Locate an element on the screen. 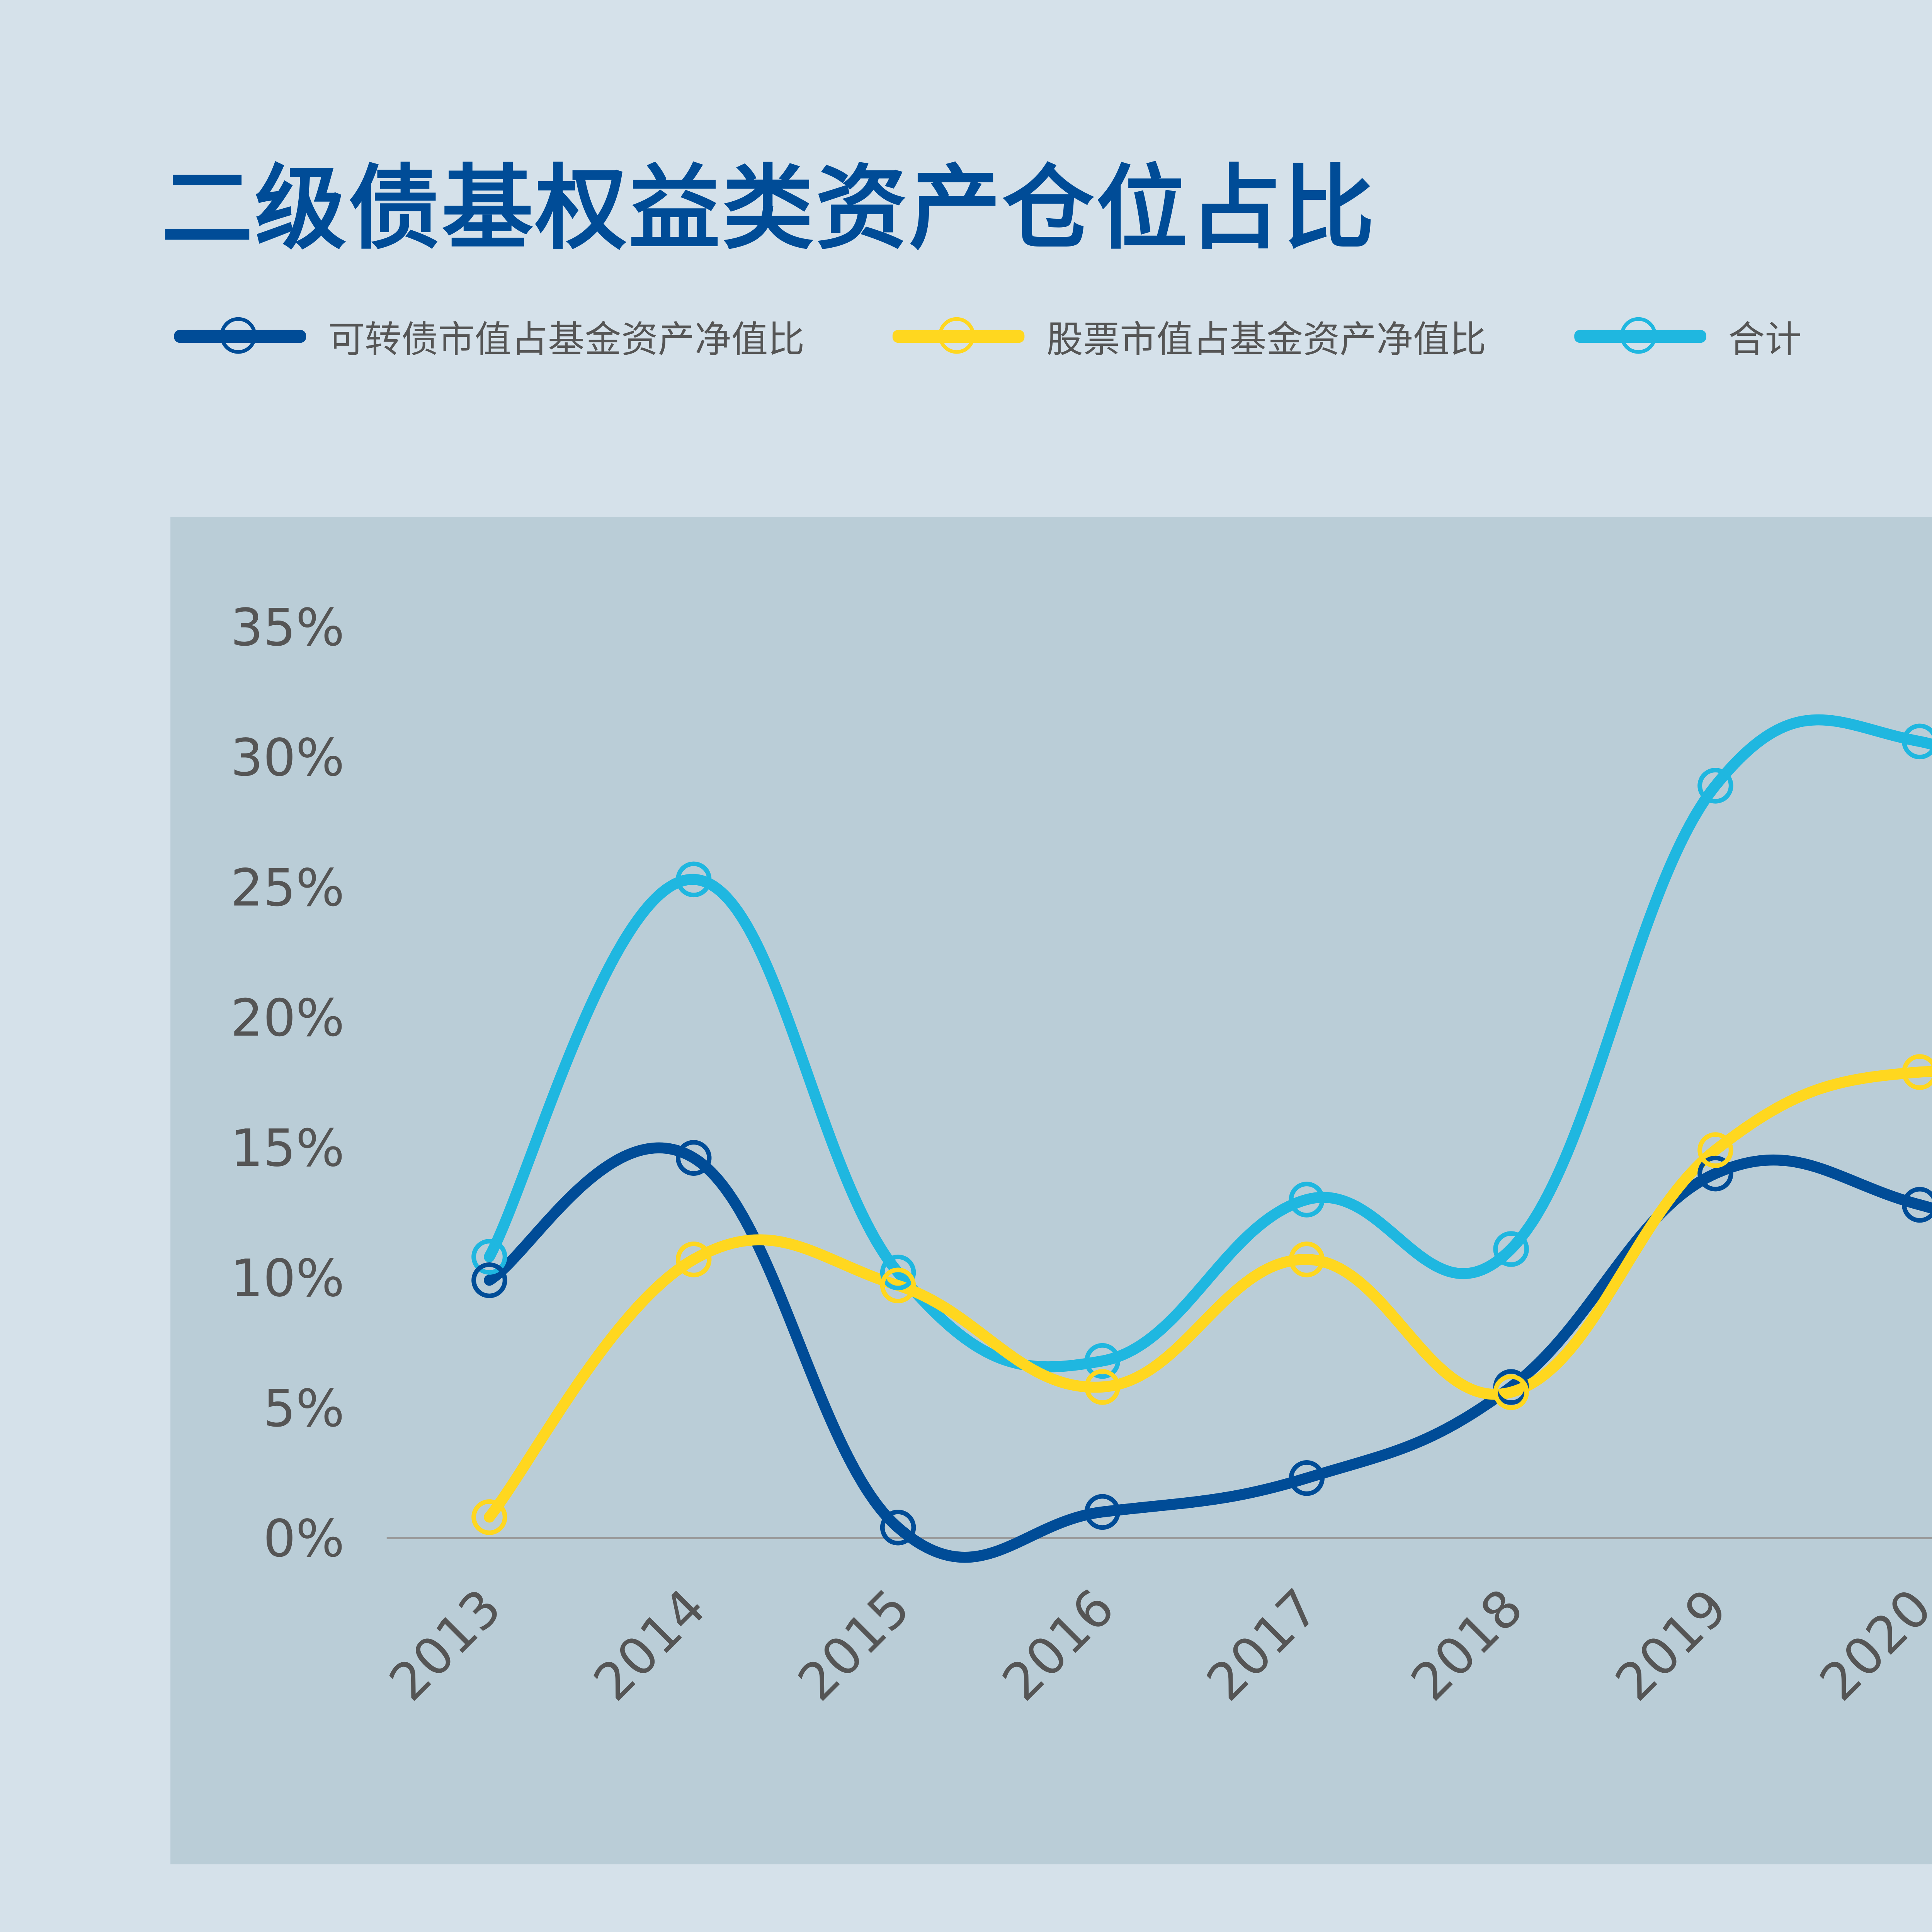  x-tick-label: 2014 is located at coordinates (650, 1645).